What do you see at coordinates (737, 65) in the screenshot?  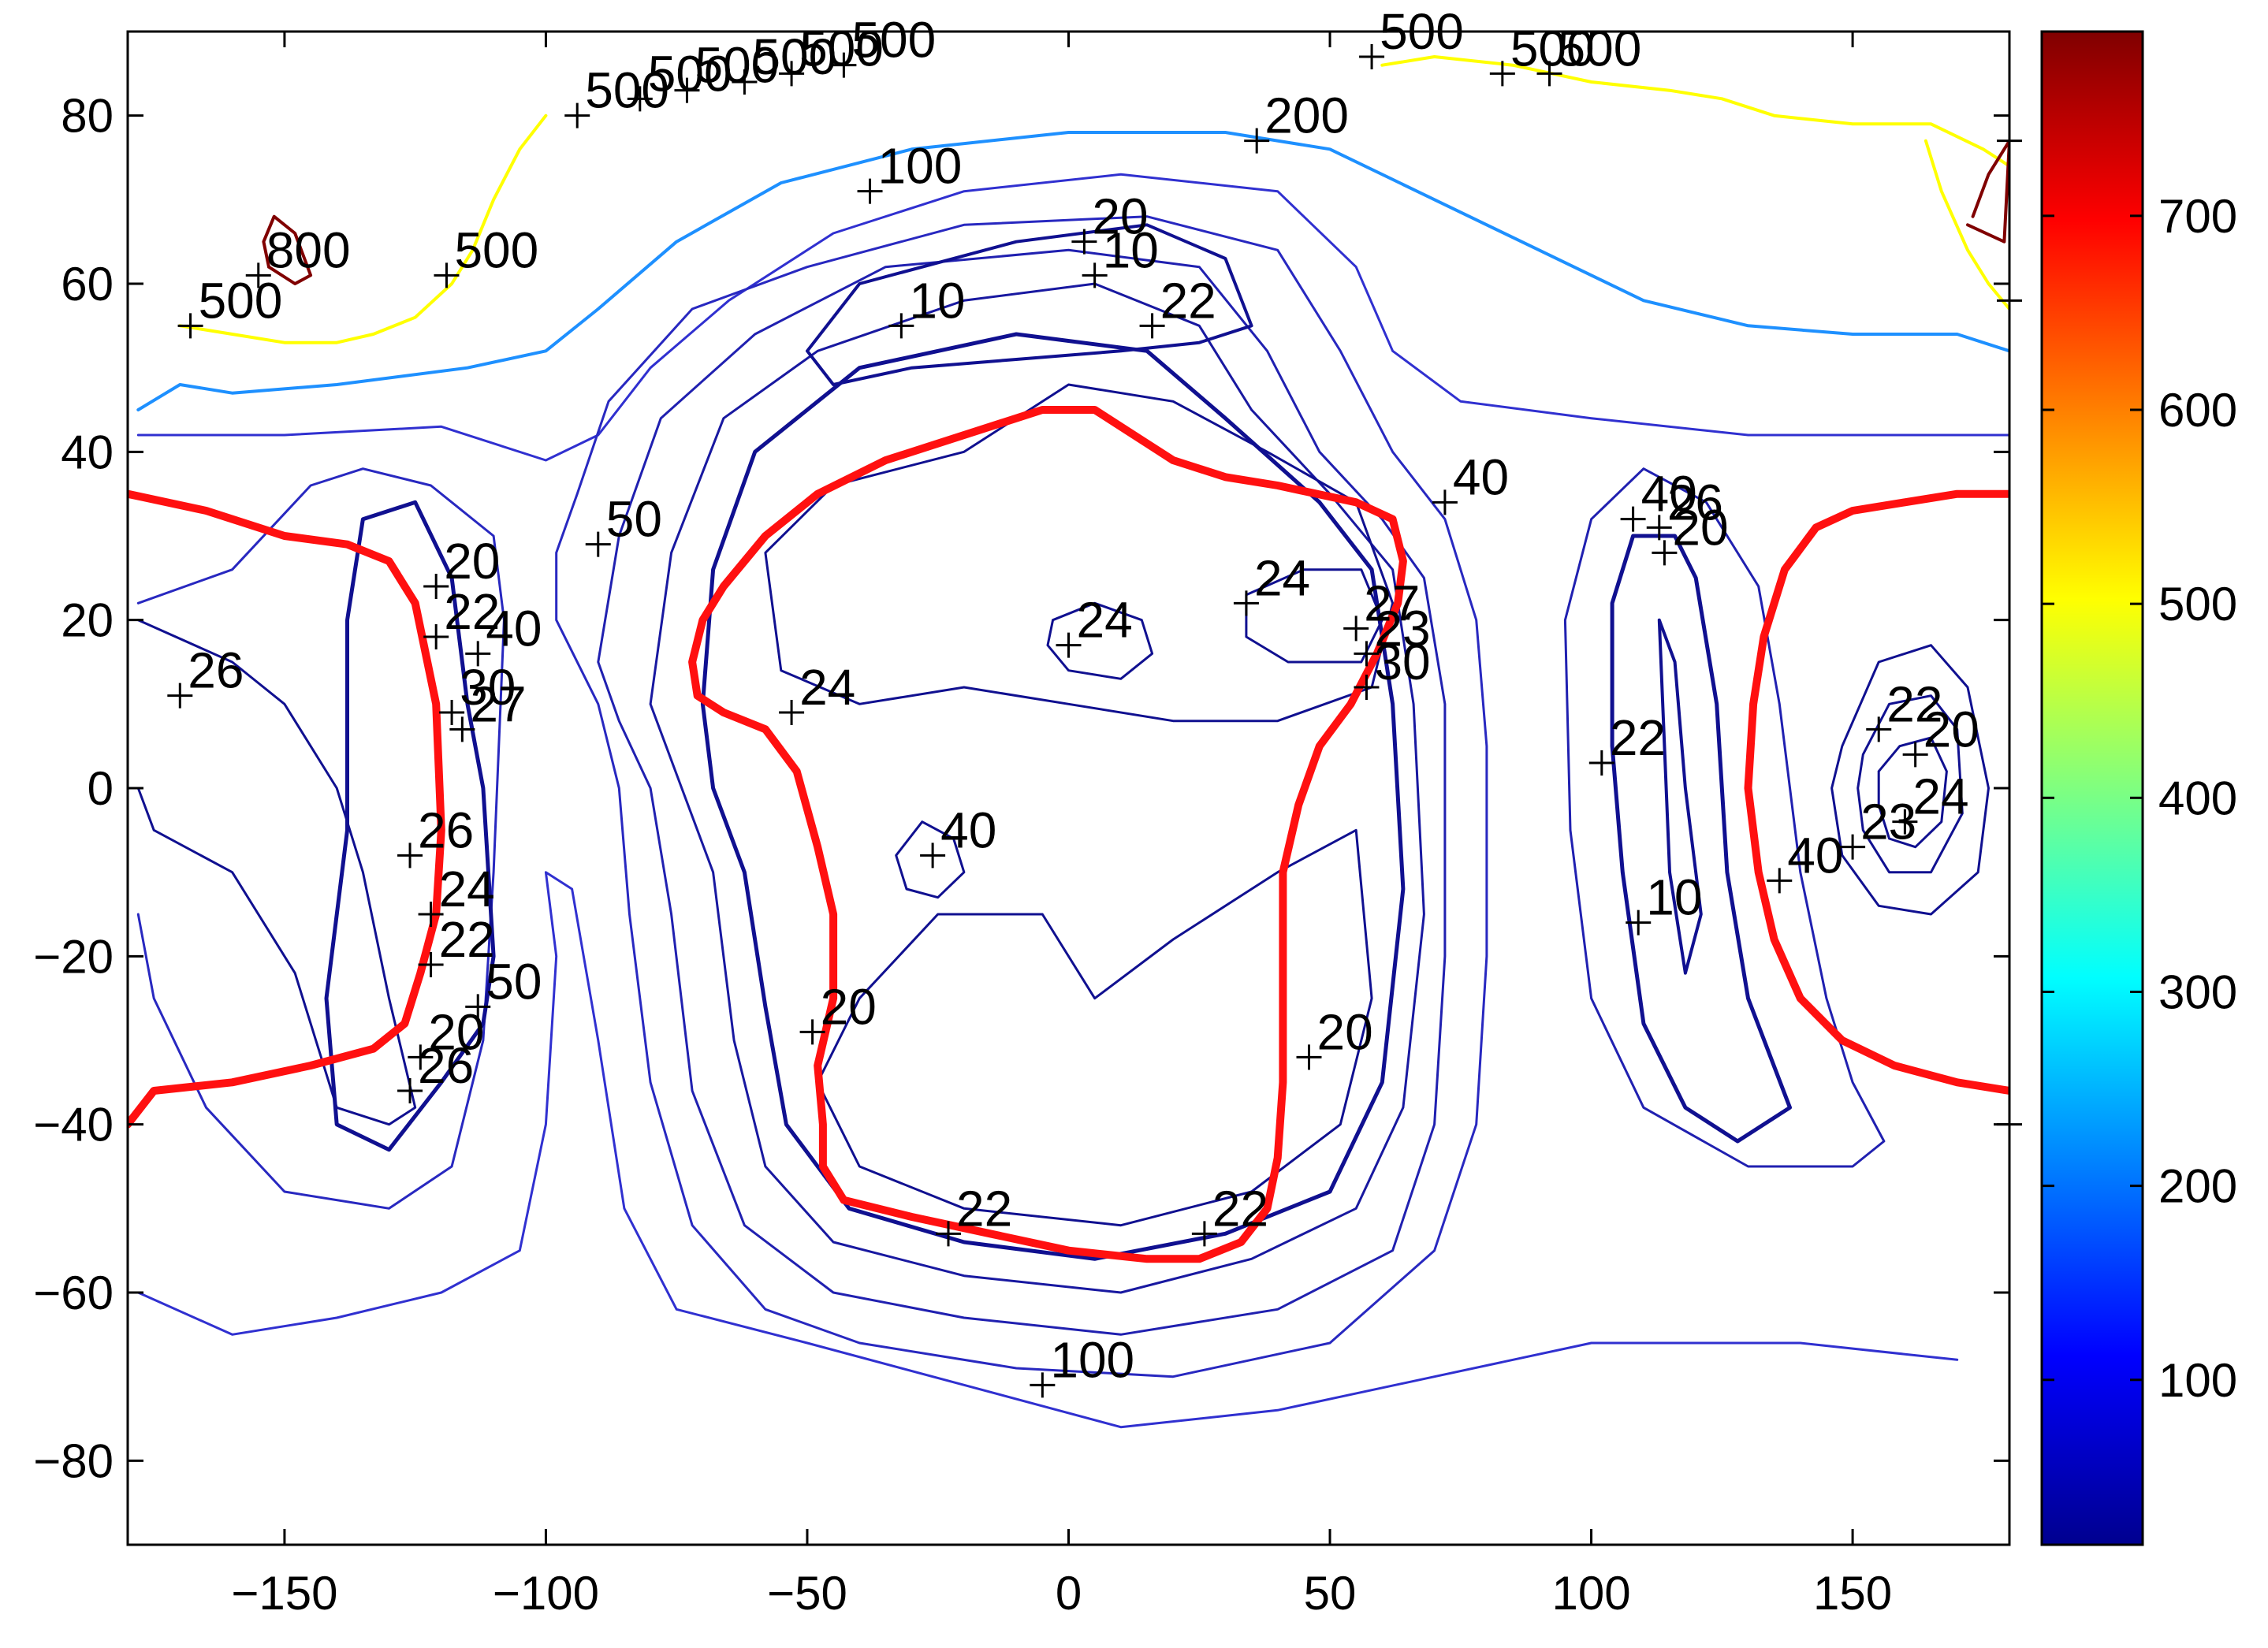 I see `contour-label-5: 500` at bounding box center [737, 65].